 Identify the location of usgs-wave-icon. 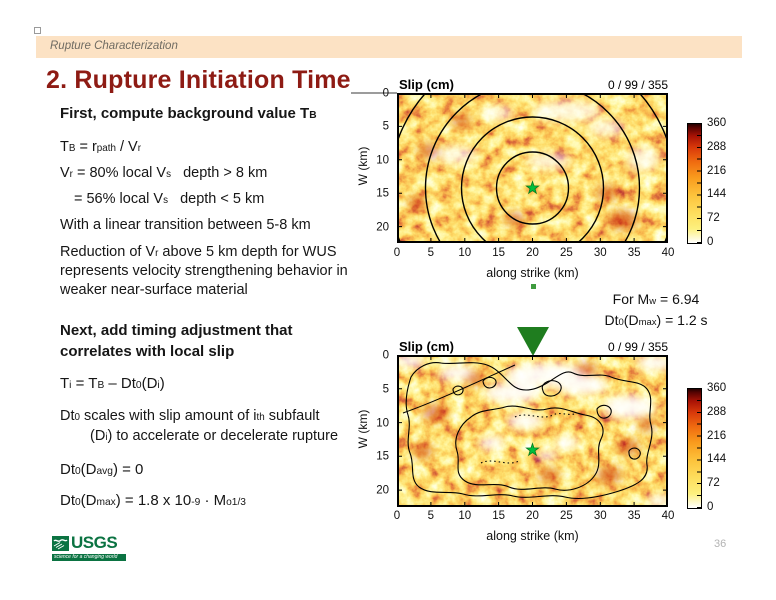
(60, 543).